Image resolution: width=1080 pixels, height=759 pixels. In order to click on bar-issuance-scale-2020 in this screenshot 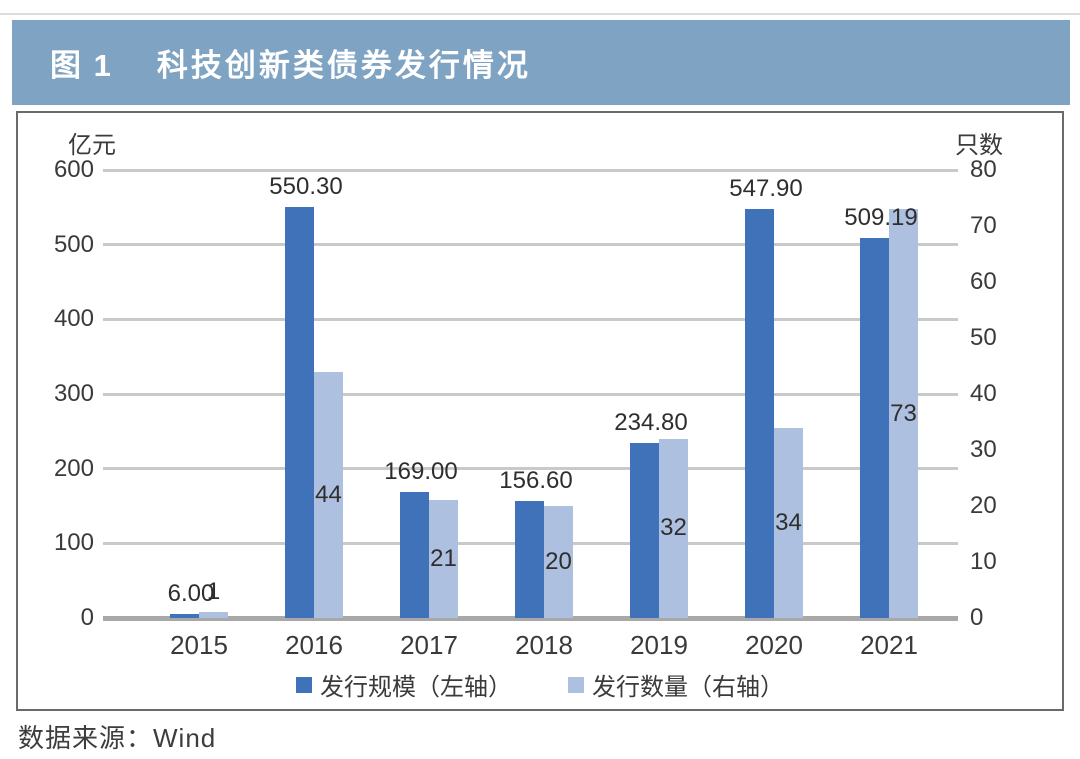, I will do `click(759, 413)`.